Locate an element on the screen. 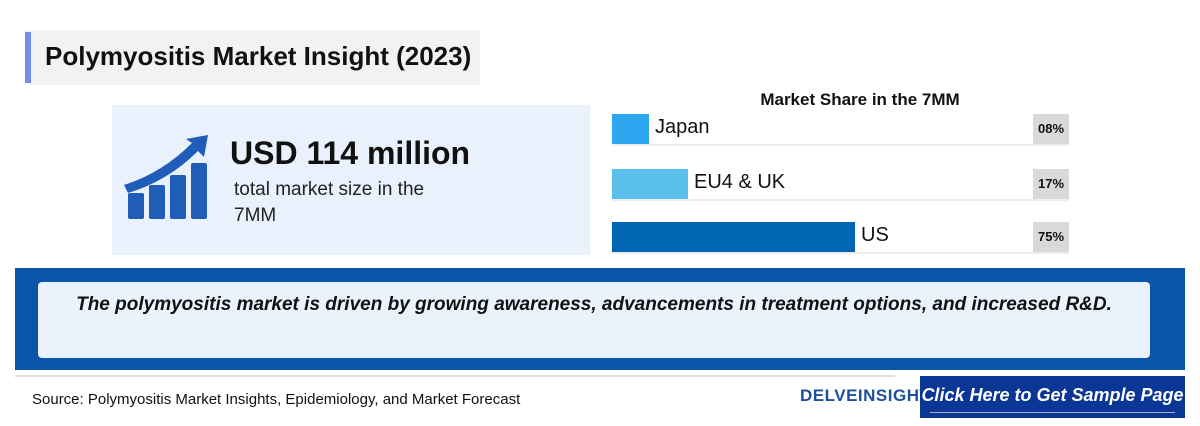  growth-chart-icon is located at coordinates (166, 177).